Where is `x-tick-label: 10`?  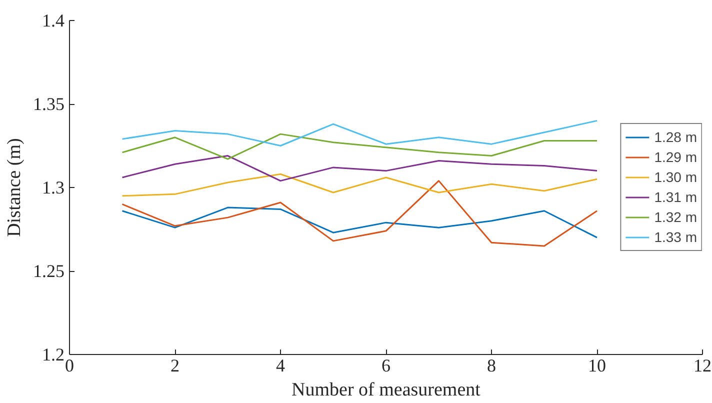
x-tick-label: 10 is located at coordinates (597, 366).